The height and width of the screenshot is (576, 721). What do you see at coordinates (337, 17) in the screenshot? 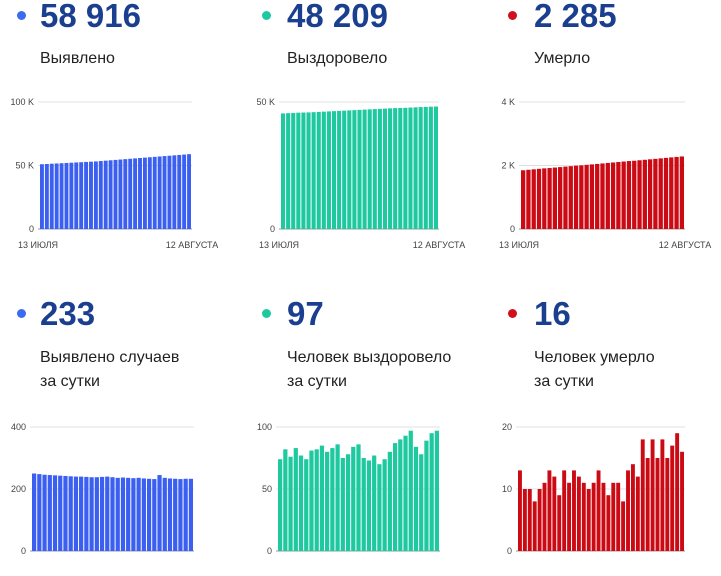
I see `recovered-total-value: 48 209` at bounding box center [337, 17].